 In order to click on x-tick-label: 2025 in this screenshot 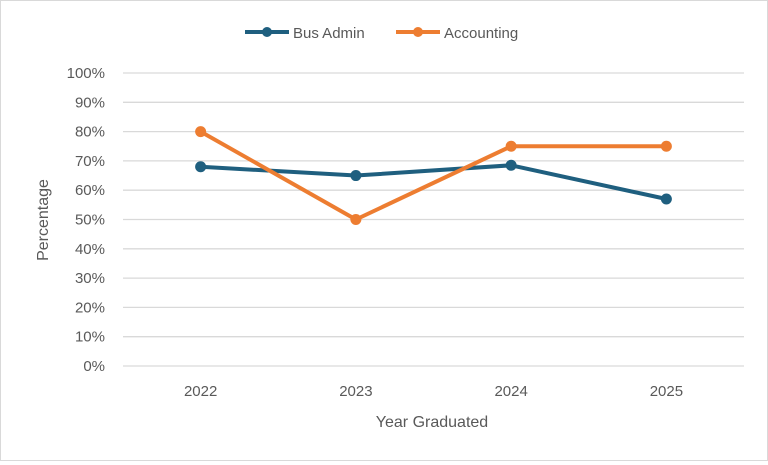, I will do `click(666, 391)`.